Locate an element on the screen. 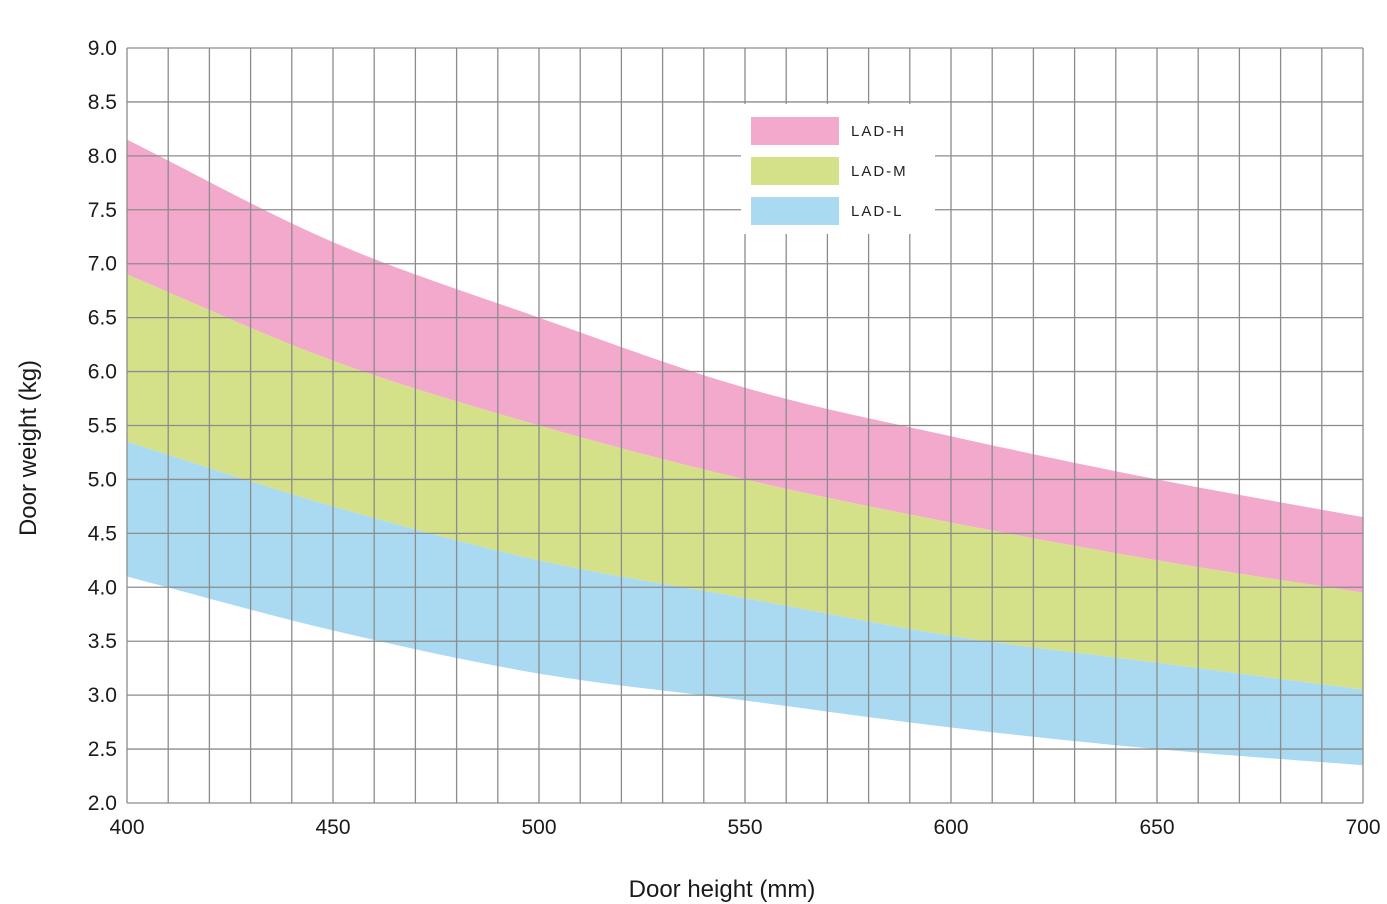 This screenshot has height=904, width=1387. y-tick-label: 2.0 is located at coordinates (102, 803).